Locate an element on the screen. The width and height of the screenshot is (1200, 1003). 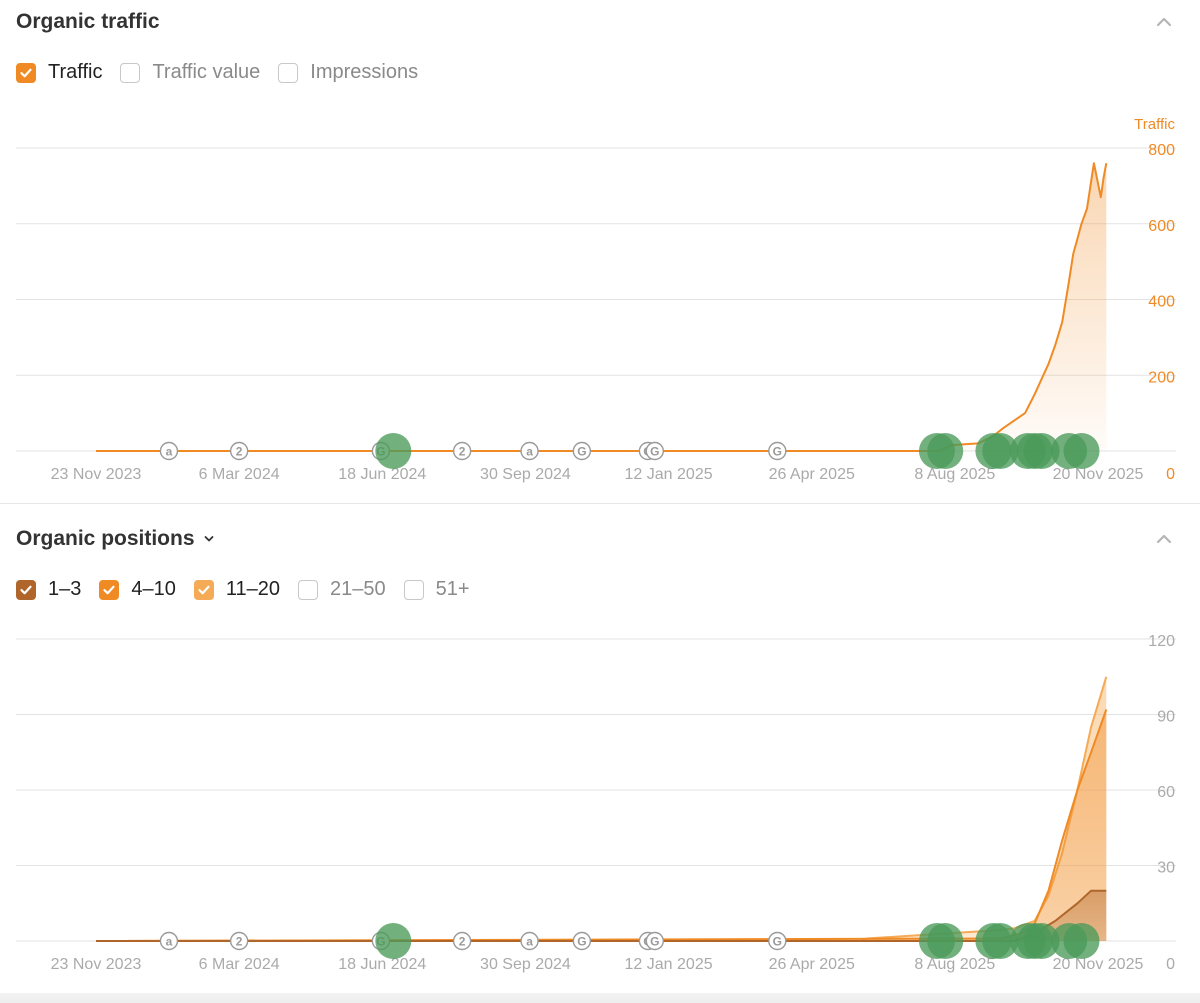
chevron-up-icon is located at coordinates (1164, 22).